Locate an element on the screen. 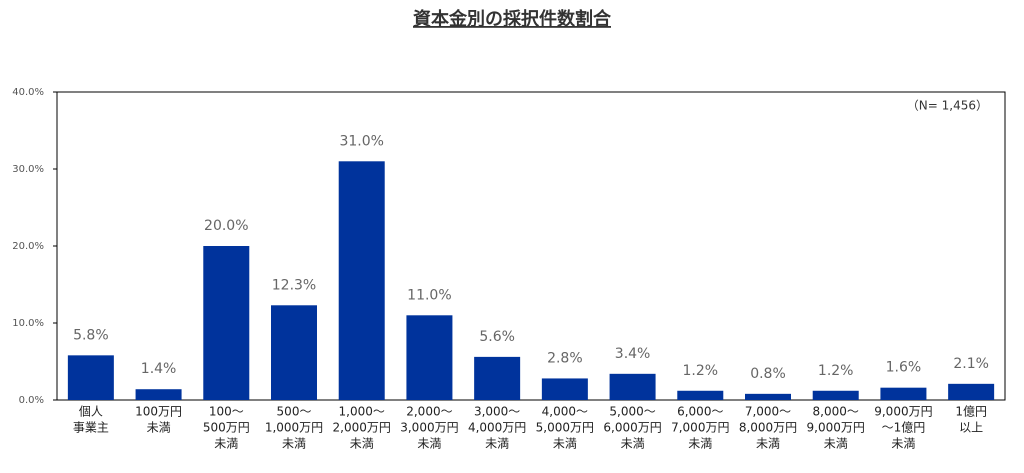 The width and height of the screenshot is (1024, 473). x-tick-label: 5,000～ is located at coordinates (632, 412).